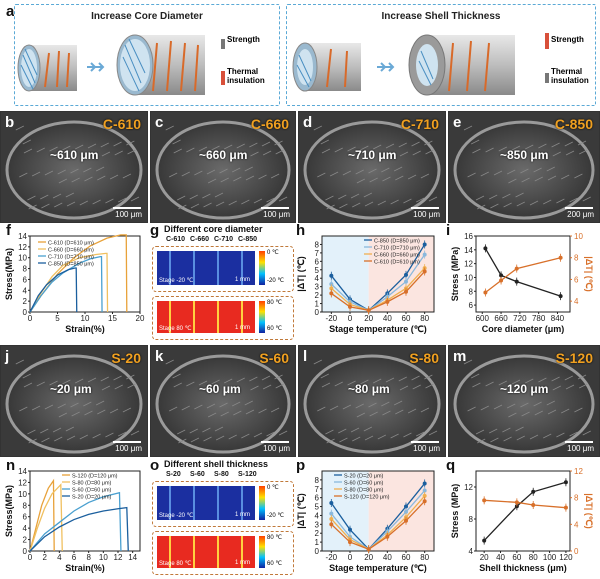 This screenshot has height=579, width=600. I want to click on diameter-annotation: ~660 μm, so click(223, 155).